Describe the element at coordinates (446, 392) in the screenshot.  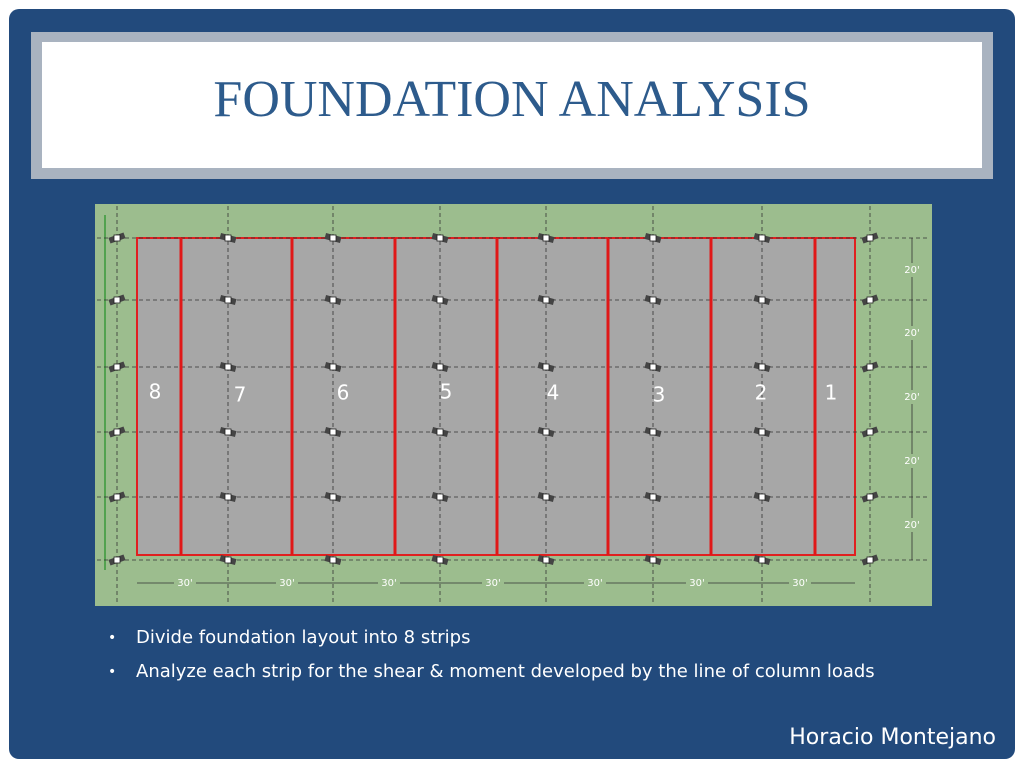
I see `strip-label: 5` at that location.